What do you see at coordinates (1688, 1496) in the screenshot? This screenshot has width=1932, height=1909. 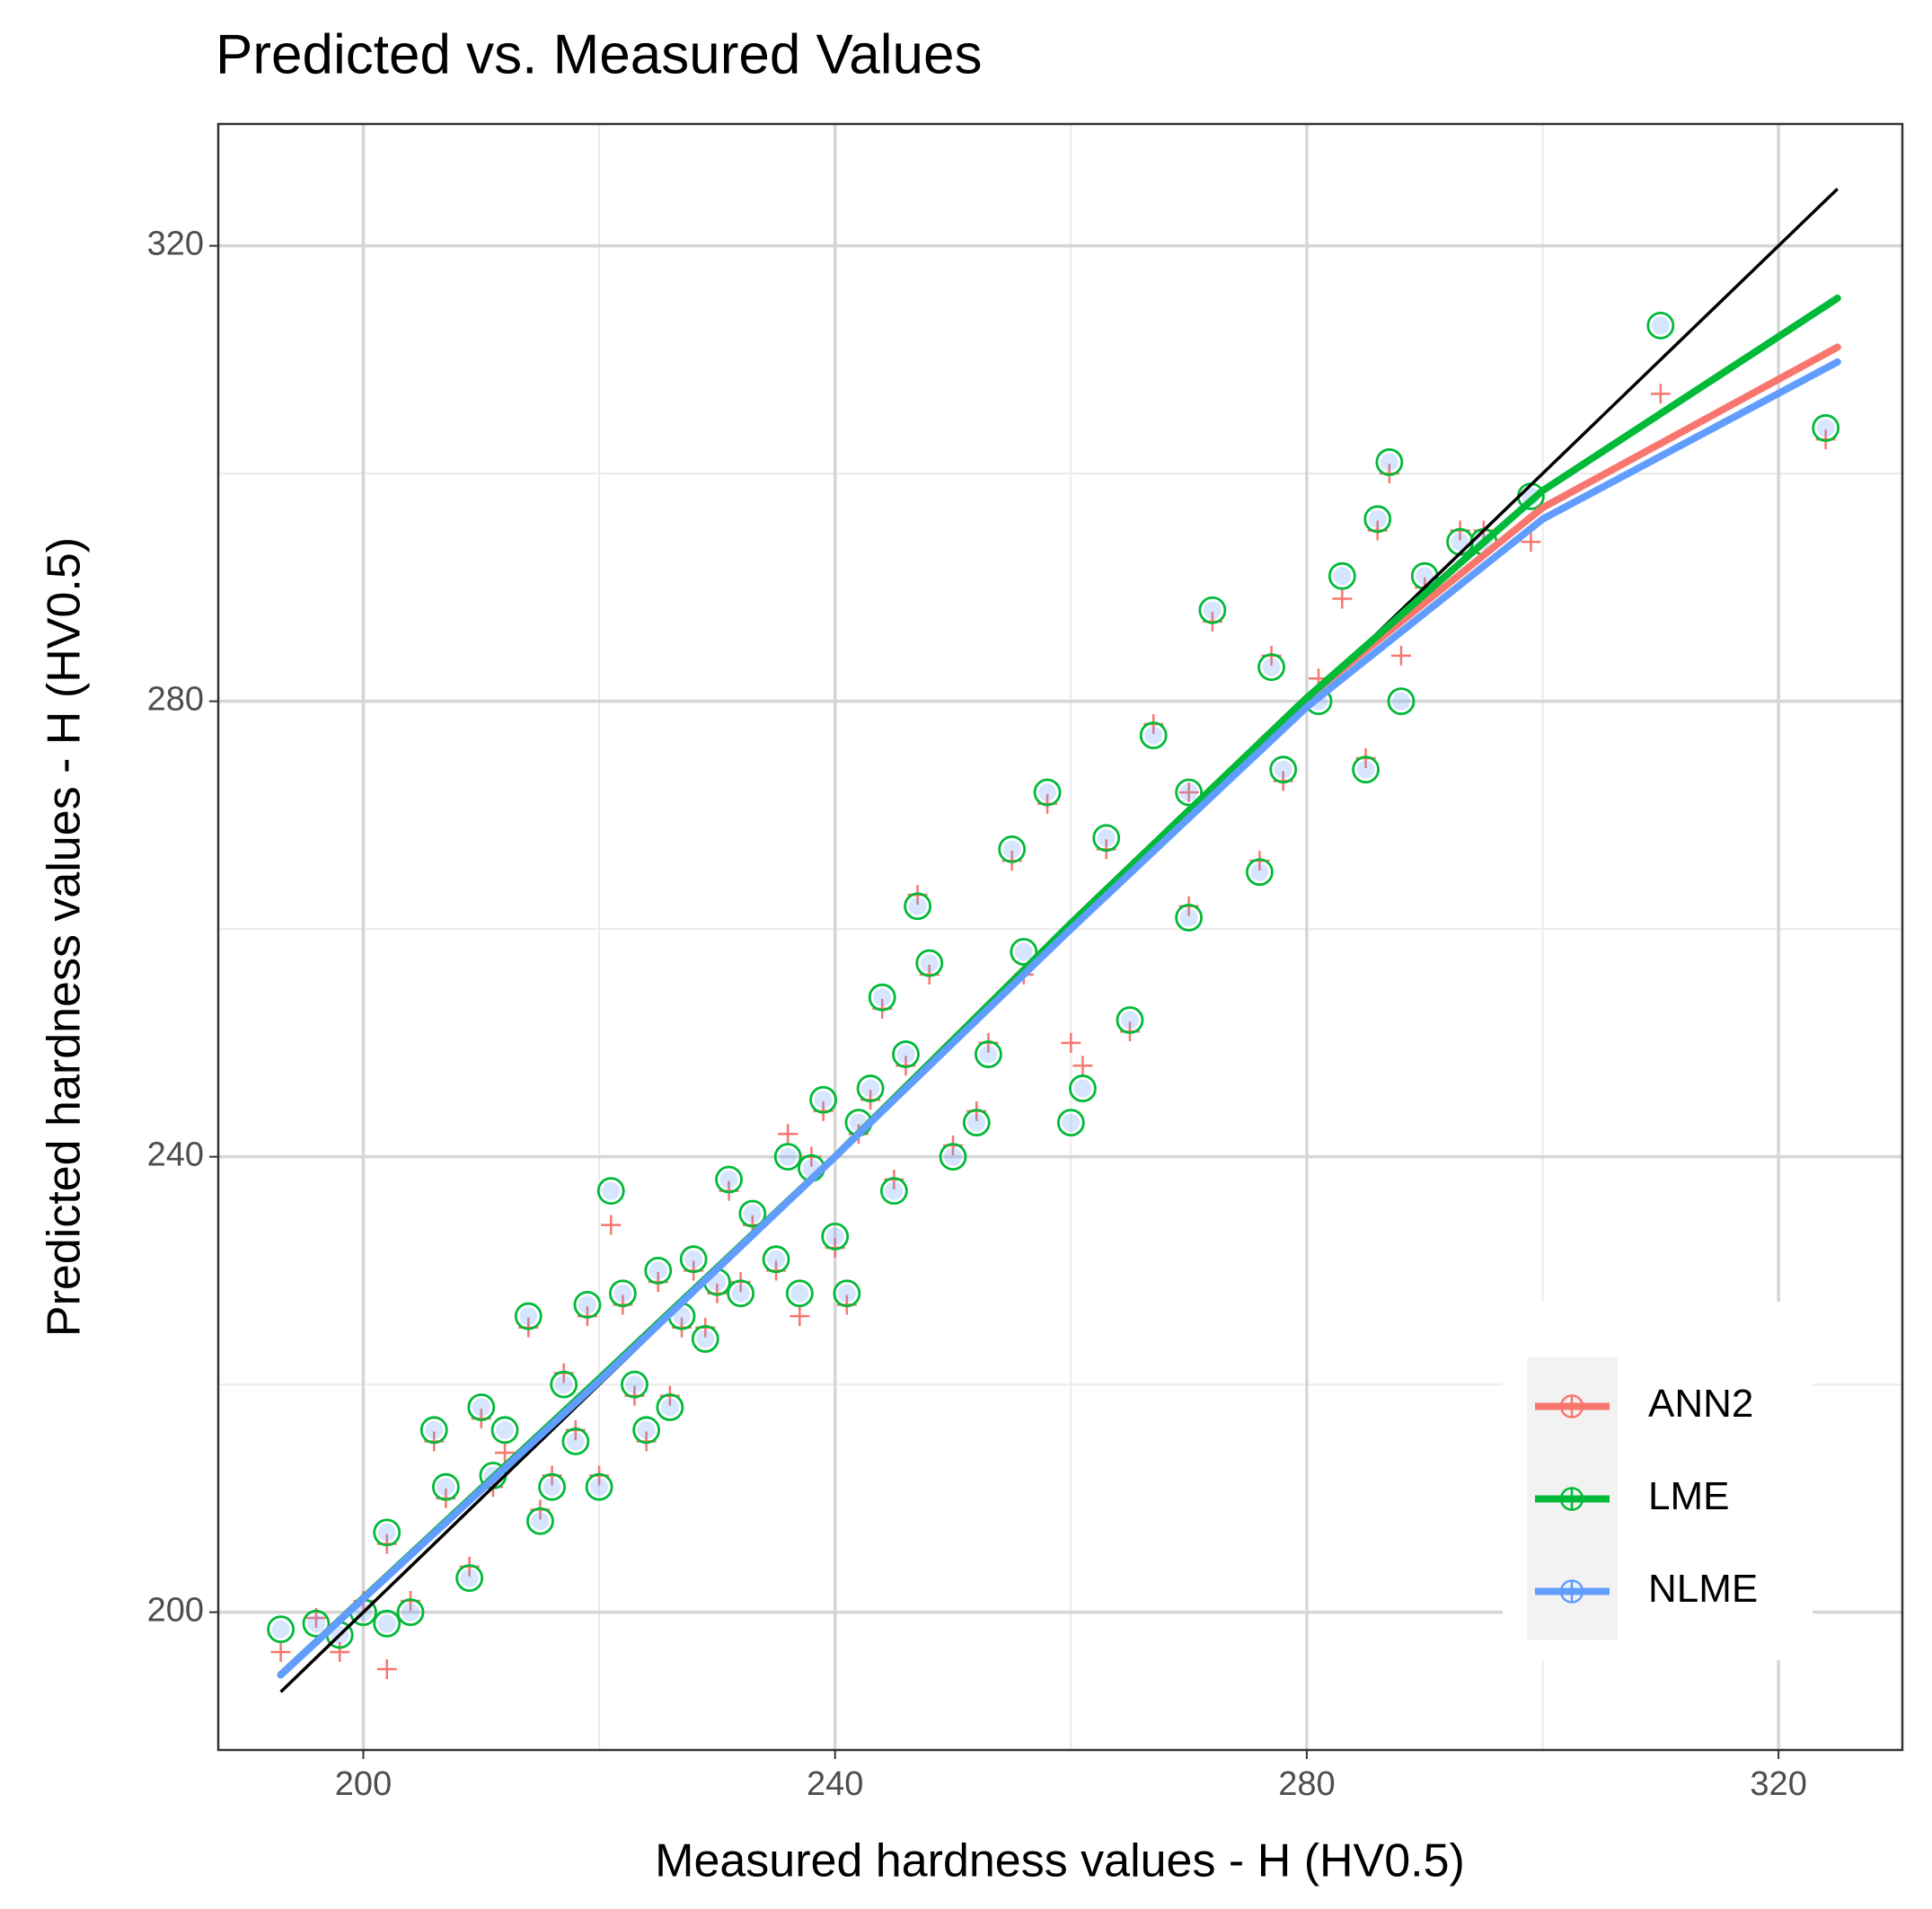 I see `legend-label: LME` at bounding box center [1688, 1496].